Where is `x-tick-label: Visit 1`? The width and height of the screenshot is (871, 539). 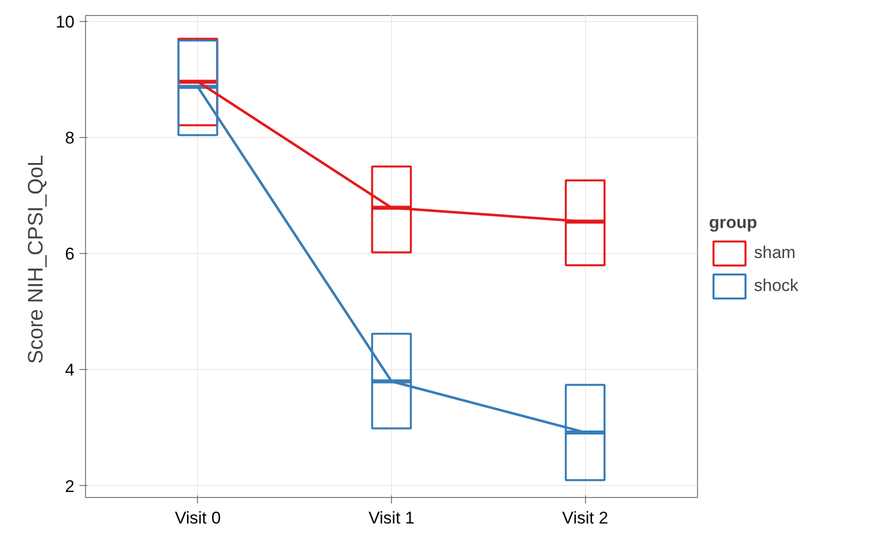
x-tick-label: Visit 1 is located at coordinates (391, 518).